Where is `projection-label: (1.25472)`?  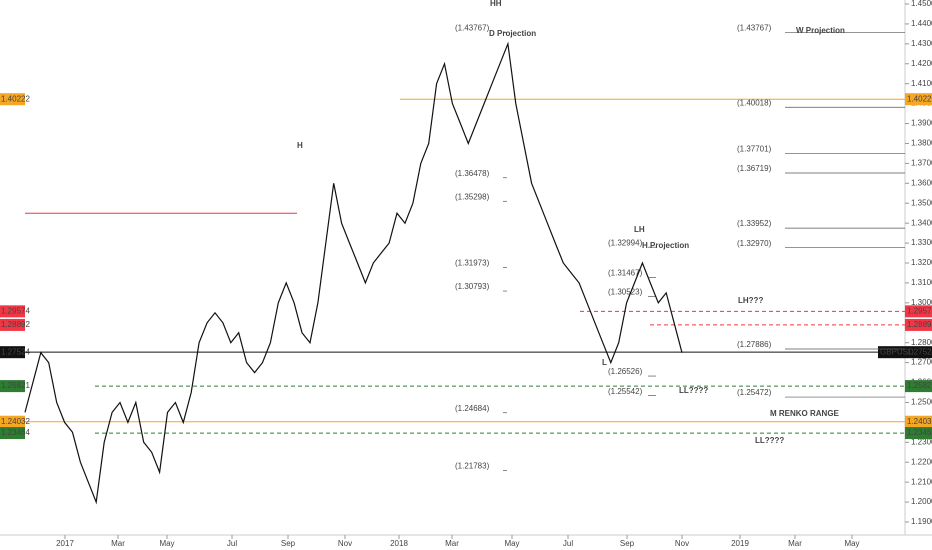 projection-label: (1.25472) is located at coordinates (754, 392).